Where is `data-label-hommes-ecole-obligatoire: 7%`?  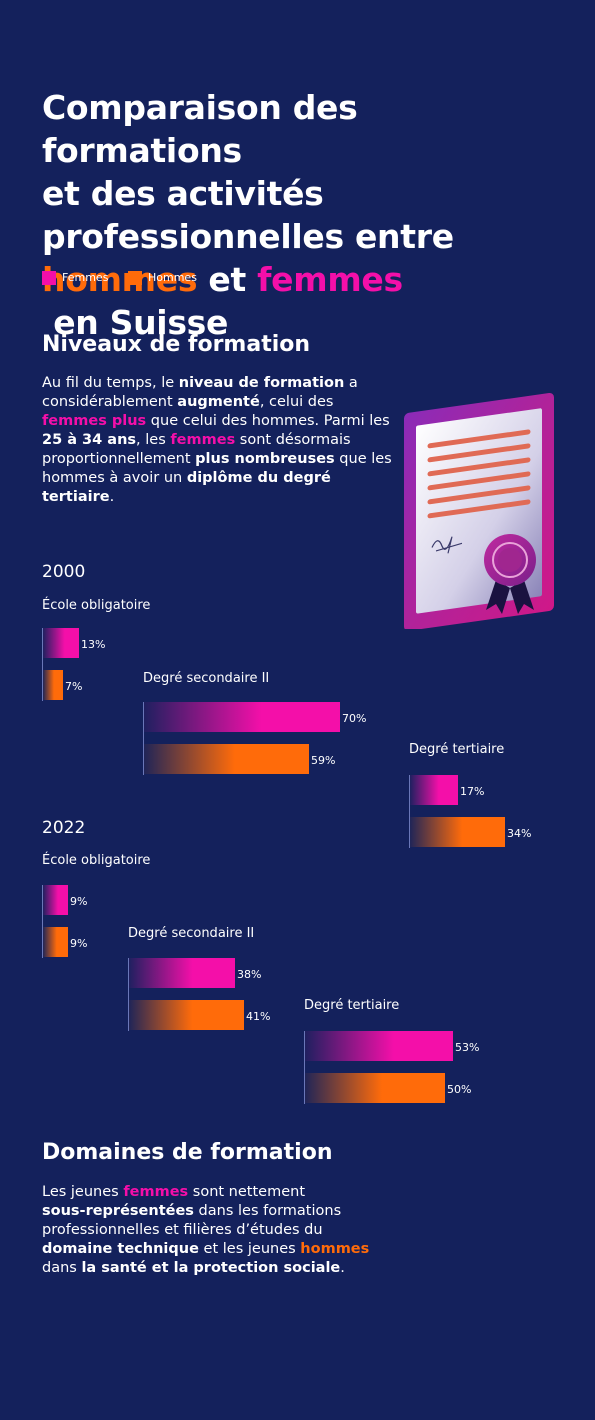 data-label-hommes-ecole-obligatoire: 7% is located at coordinates (74, 686).